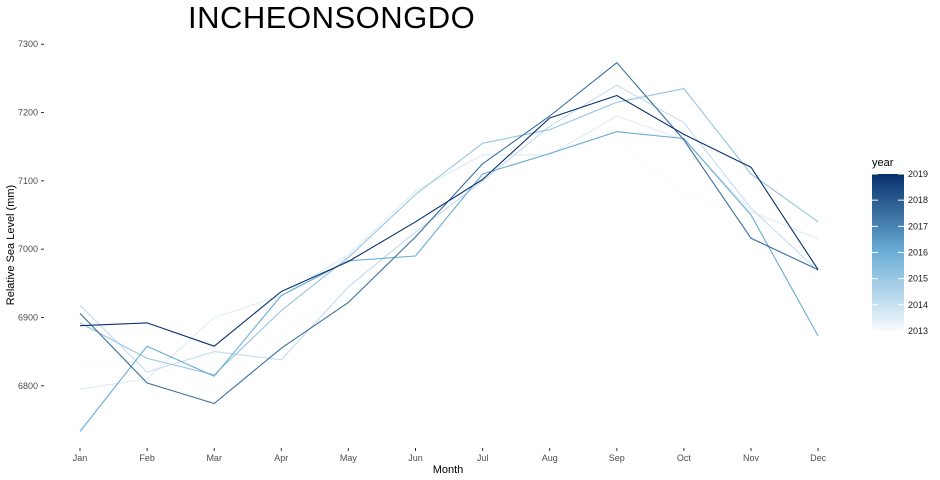  What do you see at coordinates (918, 226) in the screenshot?
I see `legend-tick-label: 2017` at bounding box center [918, 226].